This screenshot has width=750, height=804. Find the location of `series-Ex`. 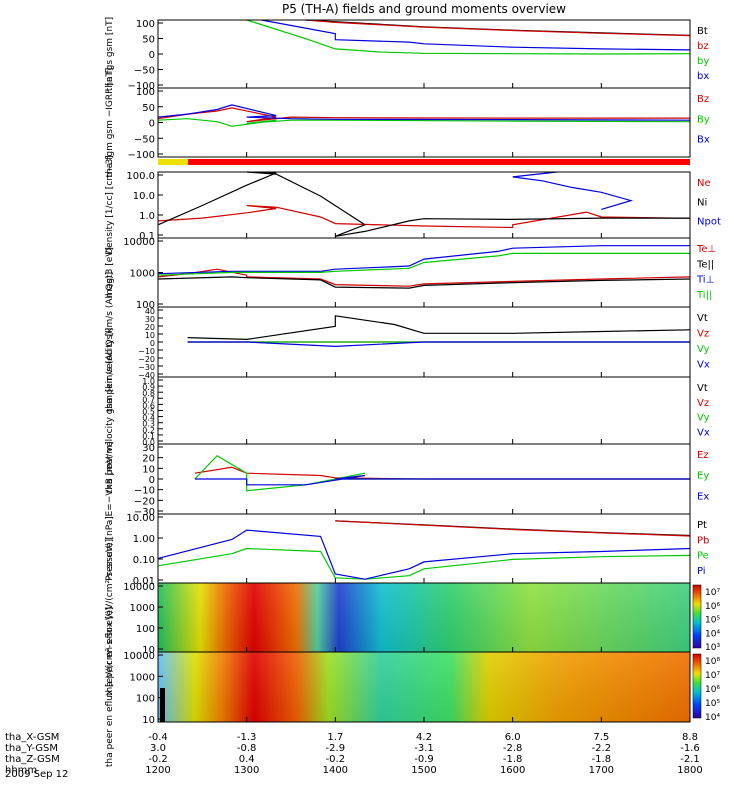

series-Ex is located at coordinates (442, 480).